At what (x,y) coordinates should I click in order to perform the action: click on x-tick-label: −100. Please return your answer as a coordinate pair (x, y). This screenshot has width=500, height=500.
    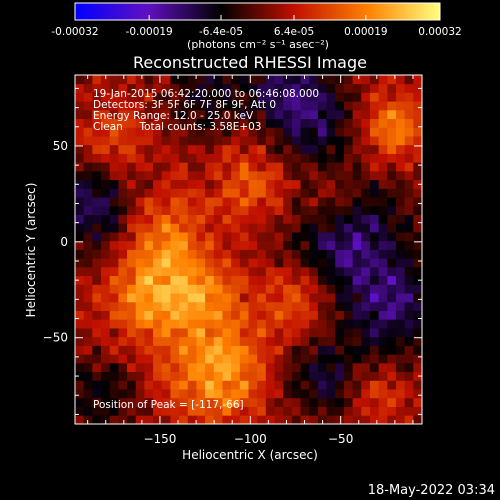
    Looking at the image, I should click on (250, 439).